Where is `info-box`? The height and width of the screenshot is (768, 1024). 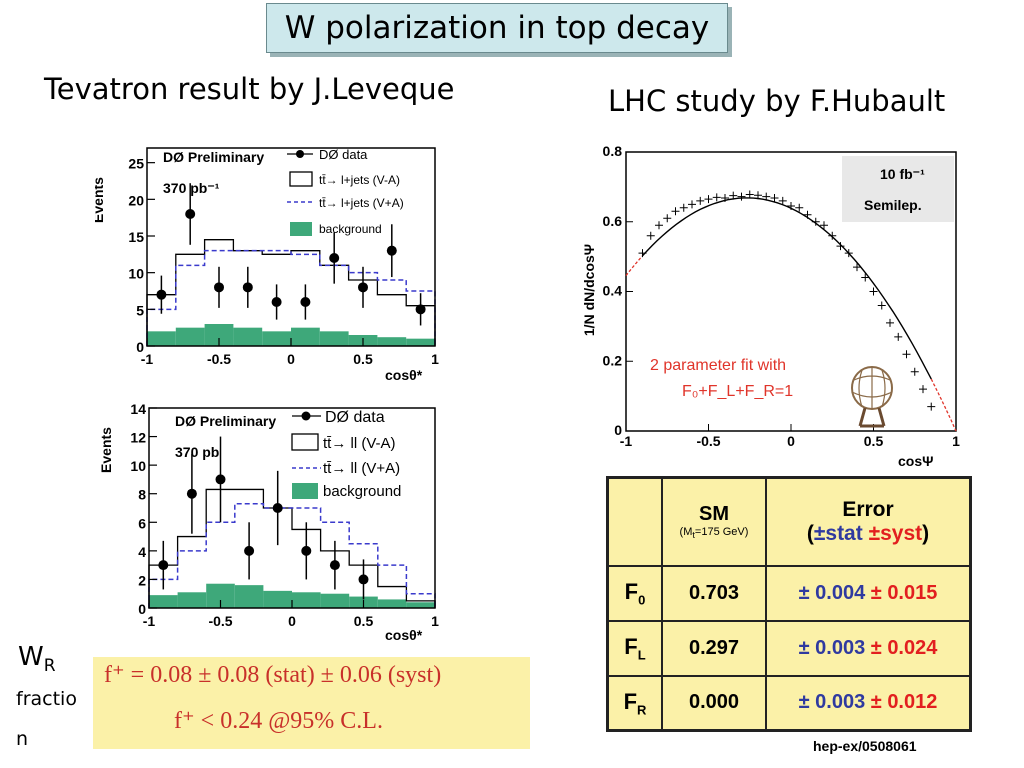 info-box is located at coordinates (898, 189).